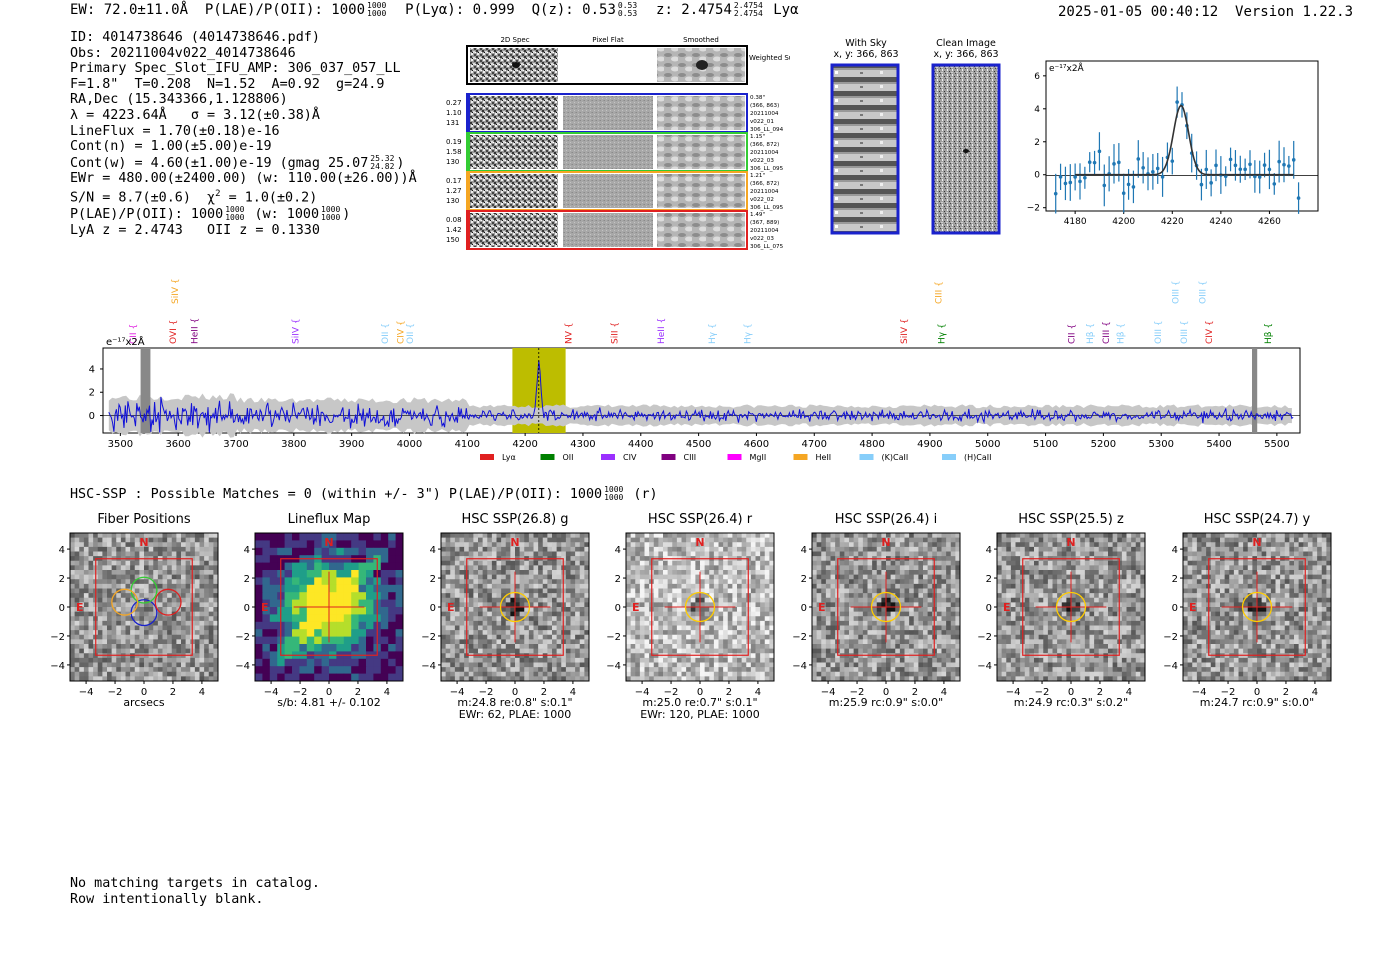 The image size is (1400, 953). I want to click on cutout-2dspec, so click(514, 113).